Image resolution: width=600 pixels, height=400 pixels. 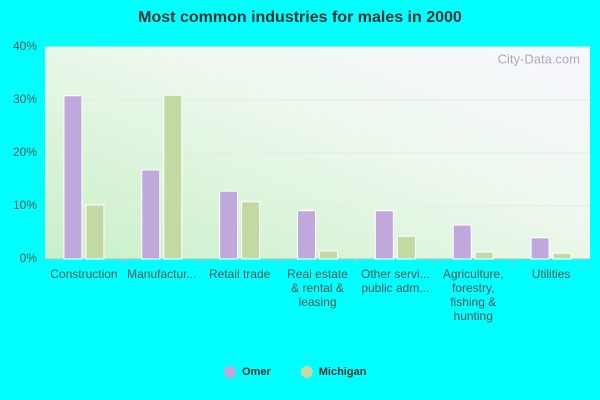 I want to click on x-tick-label: Retail trade, so click(x=239, y=274).